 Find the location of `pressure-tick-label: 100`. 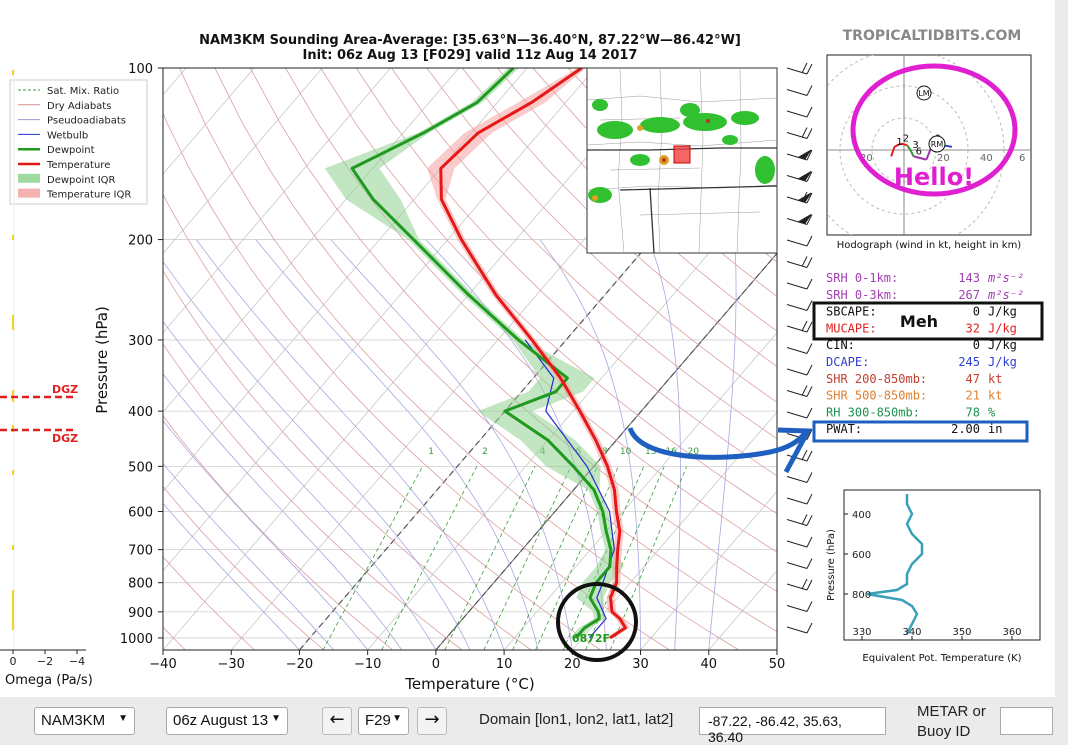

pressure-tick-label: 100 is located at coordinates (140, 69).